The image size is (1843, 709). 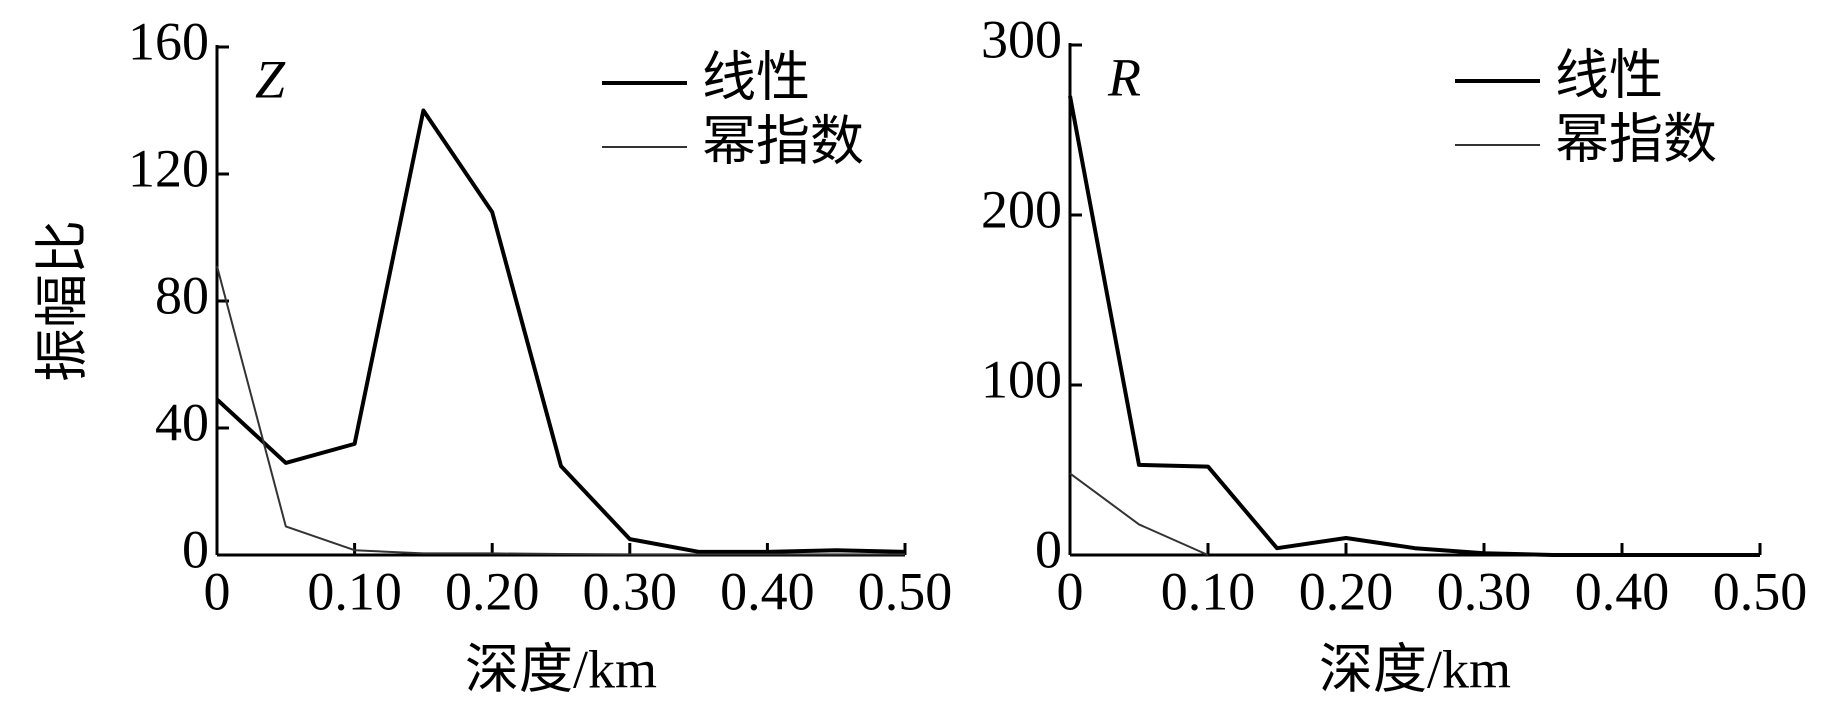 I want to click on series-line, so click(x=1139, y=514).